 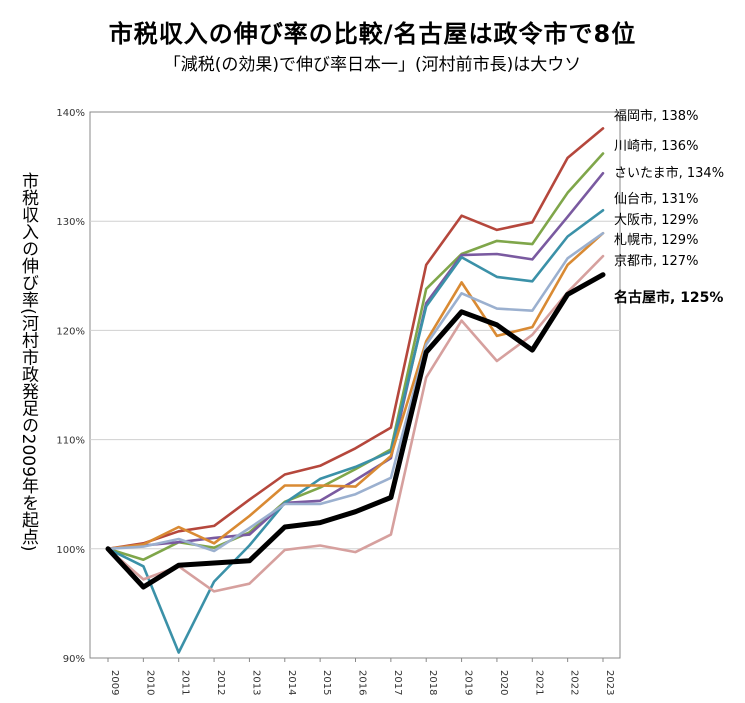 I want to click on x-tick-label: 2013, so click(x=255, y=682).